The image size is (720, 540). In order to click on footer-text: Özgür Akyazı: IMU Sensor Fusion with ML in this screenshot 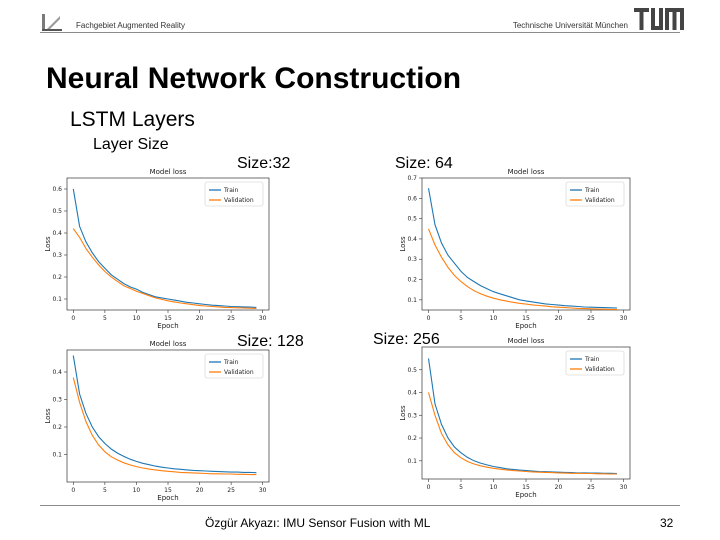, I will do `click(318, 523)`.